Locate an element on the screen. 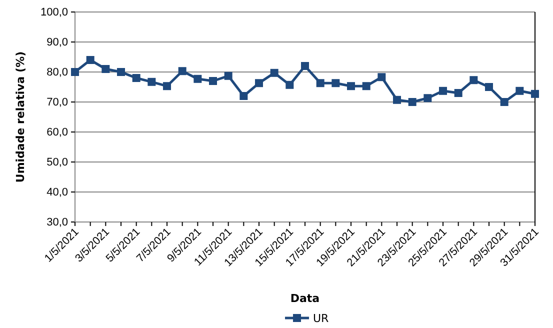 The image size is (553, 328). y-tick-label: 70,0 is located at coordinates (57, 102).